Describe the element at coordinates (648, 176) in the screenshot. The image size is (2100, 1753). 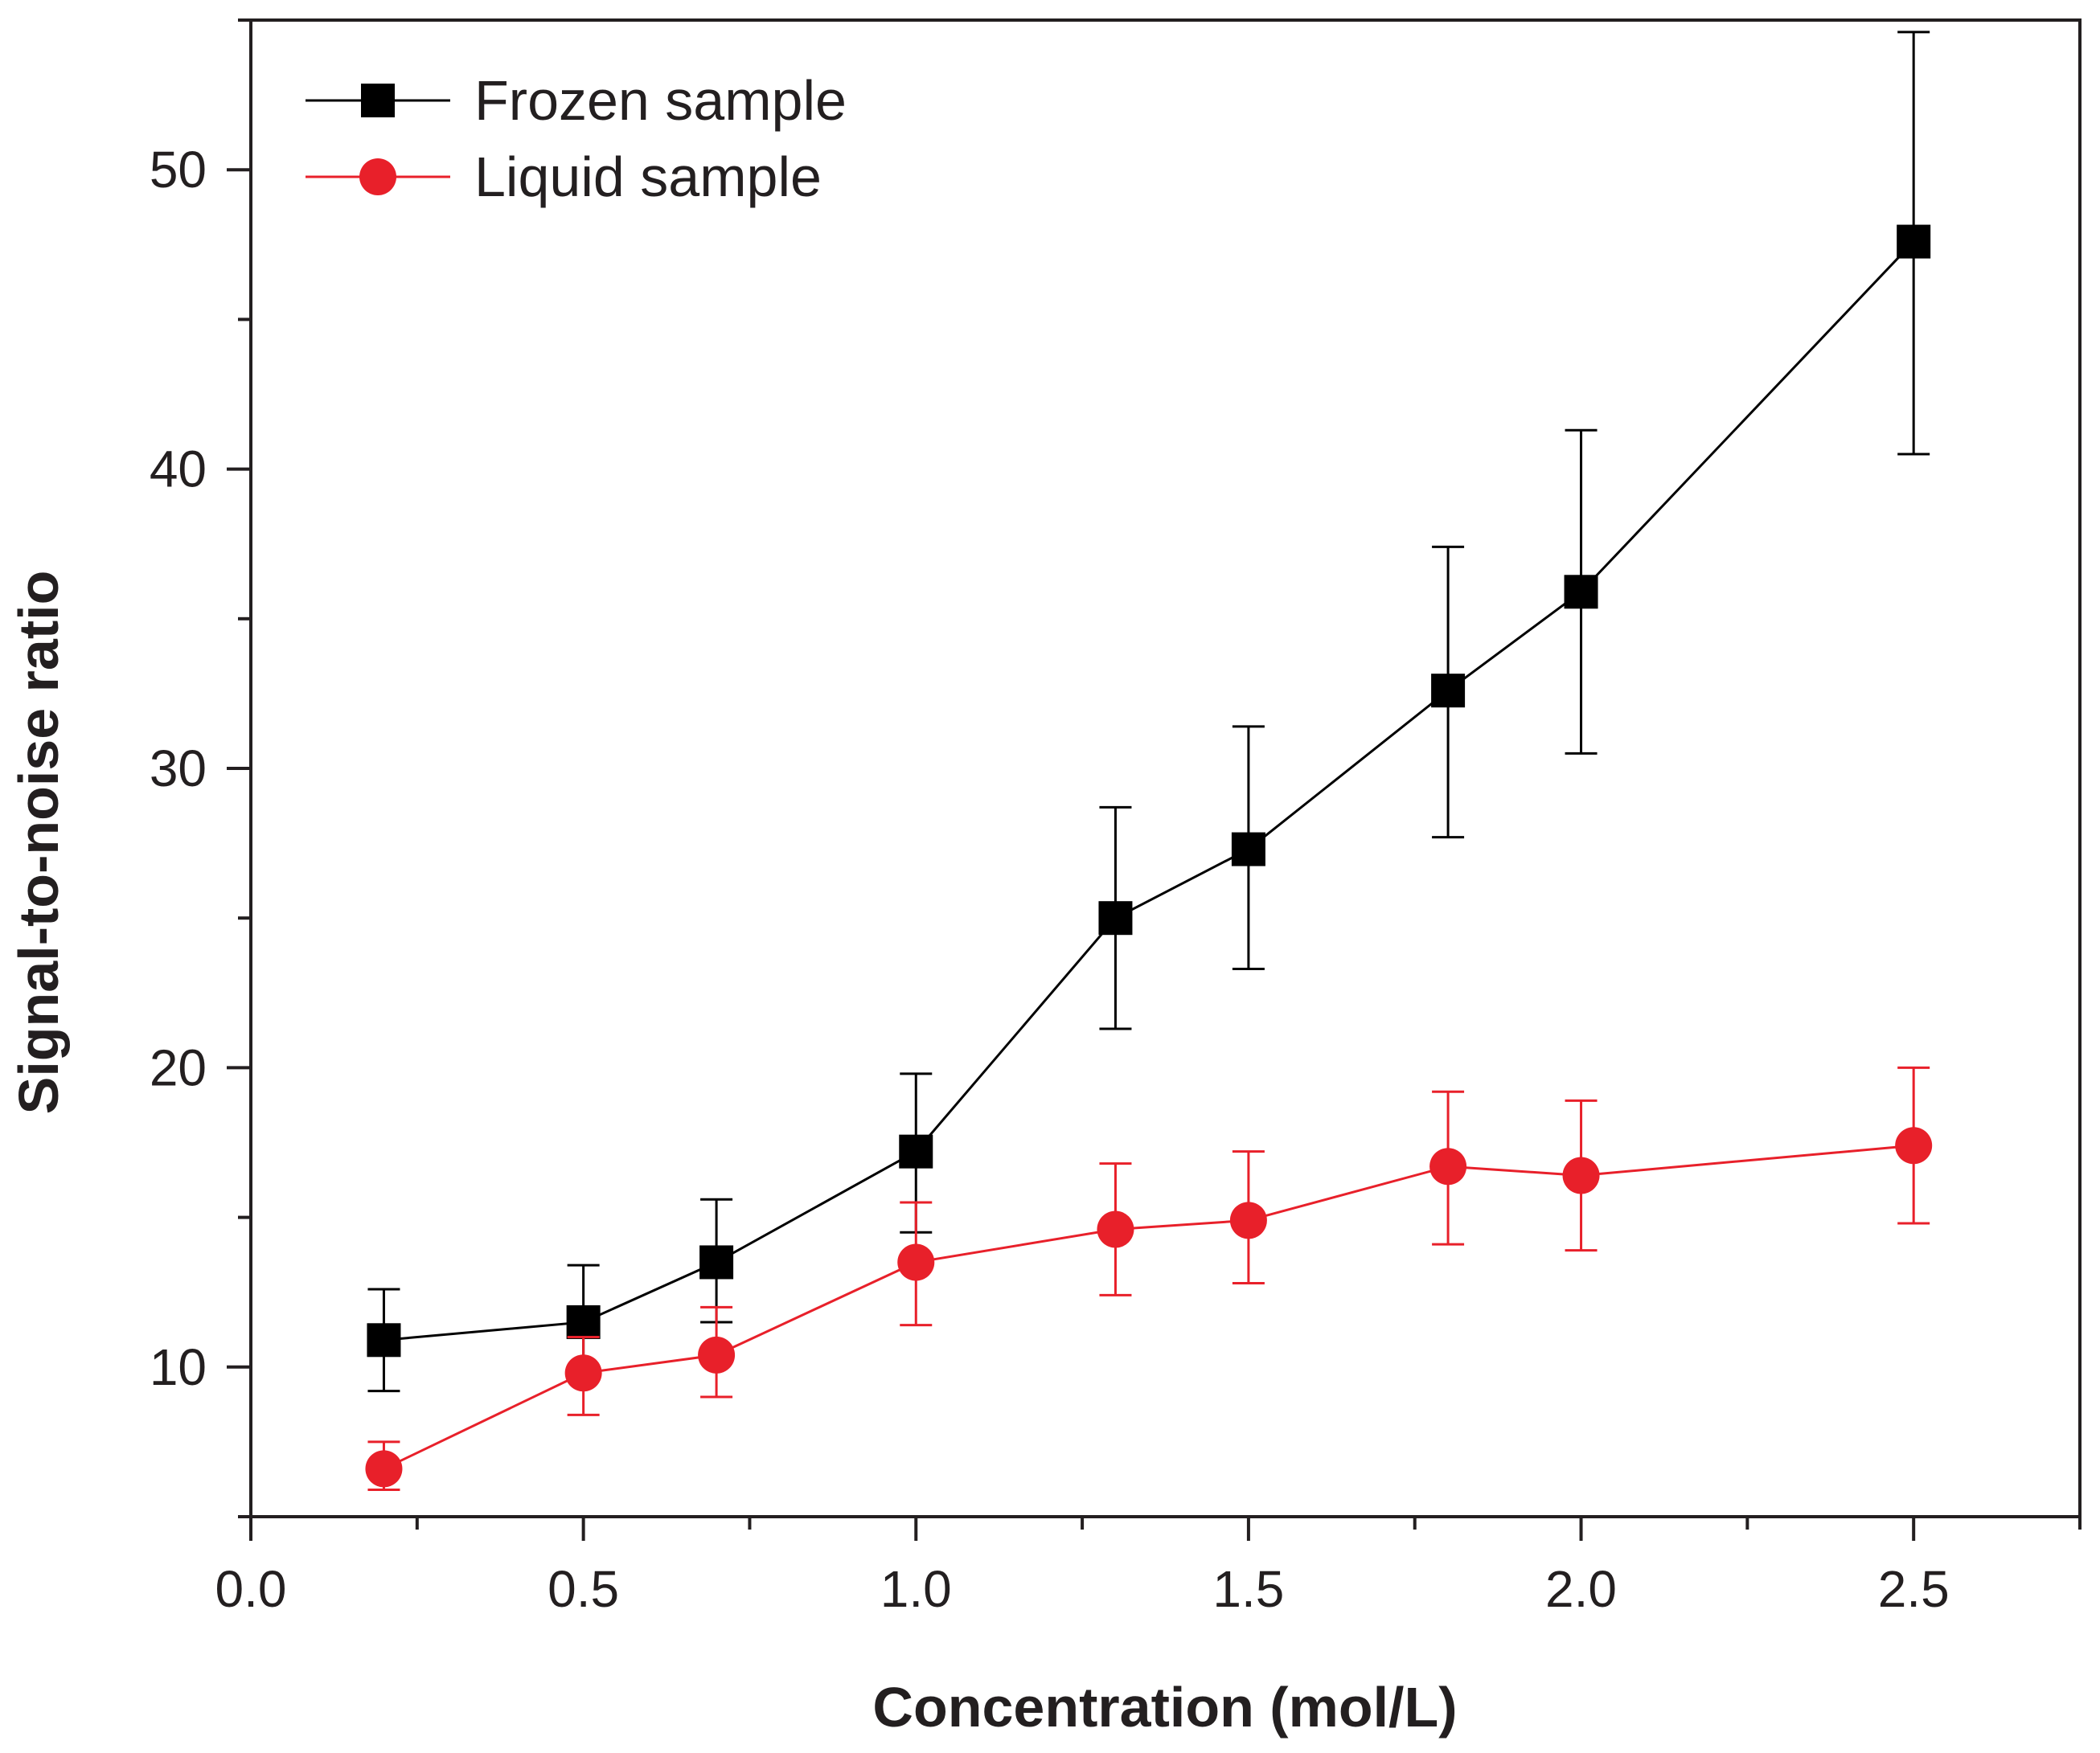
I see `legend-label: Liquid sample` at that location.